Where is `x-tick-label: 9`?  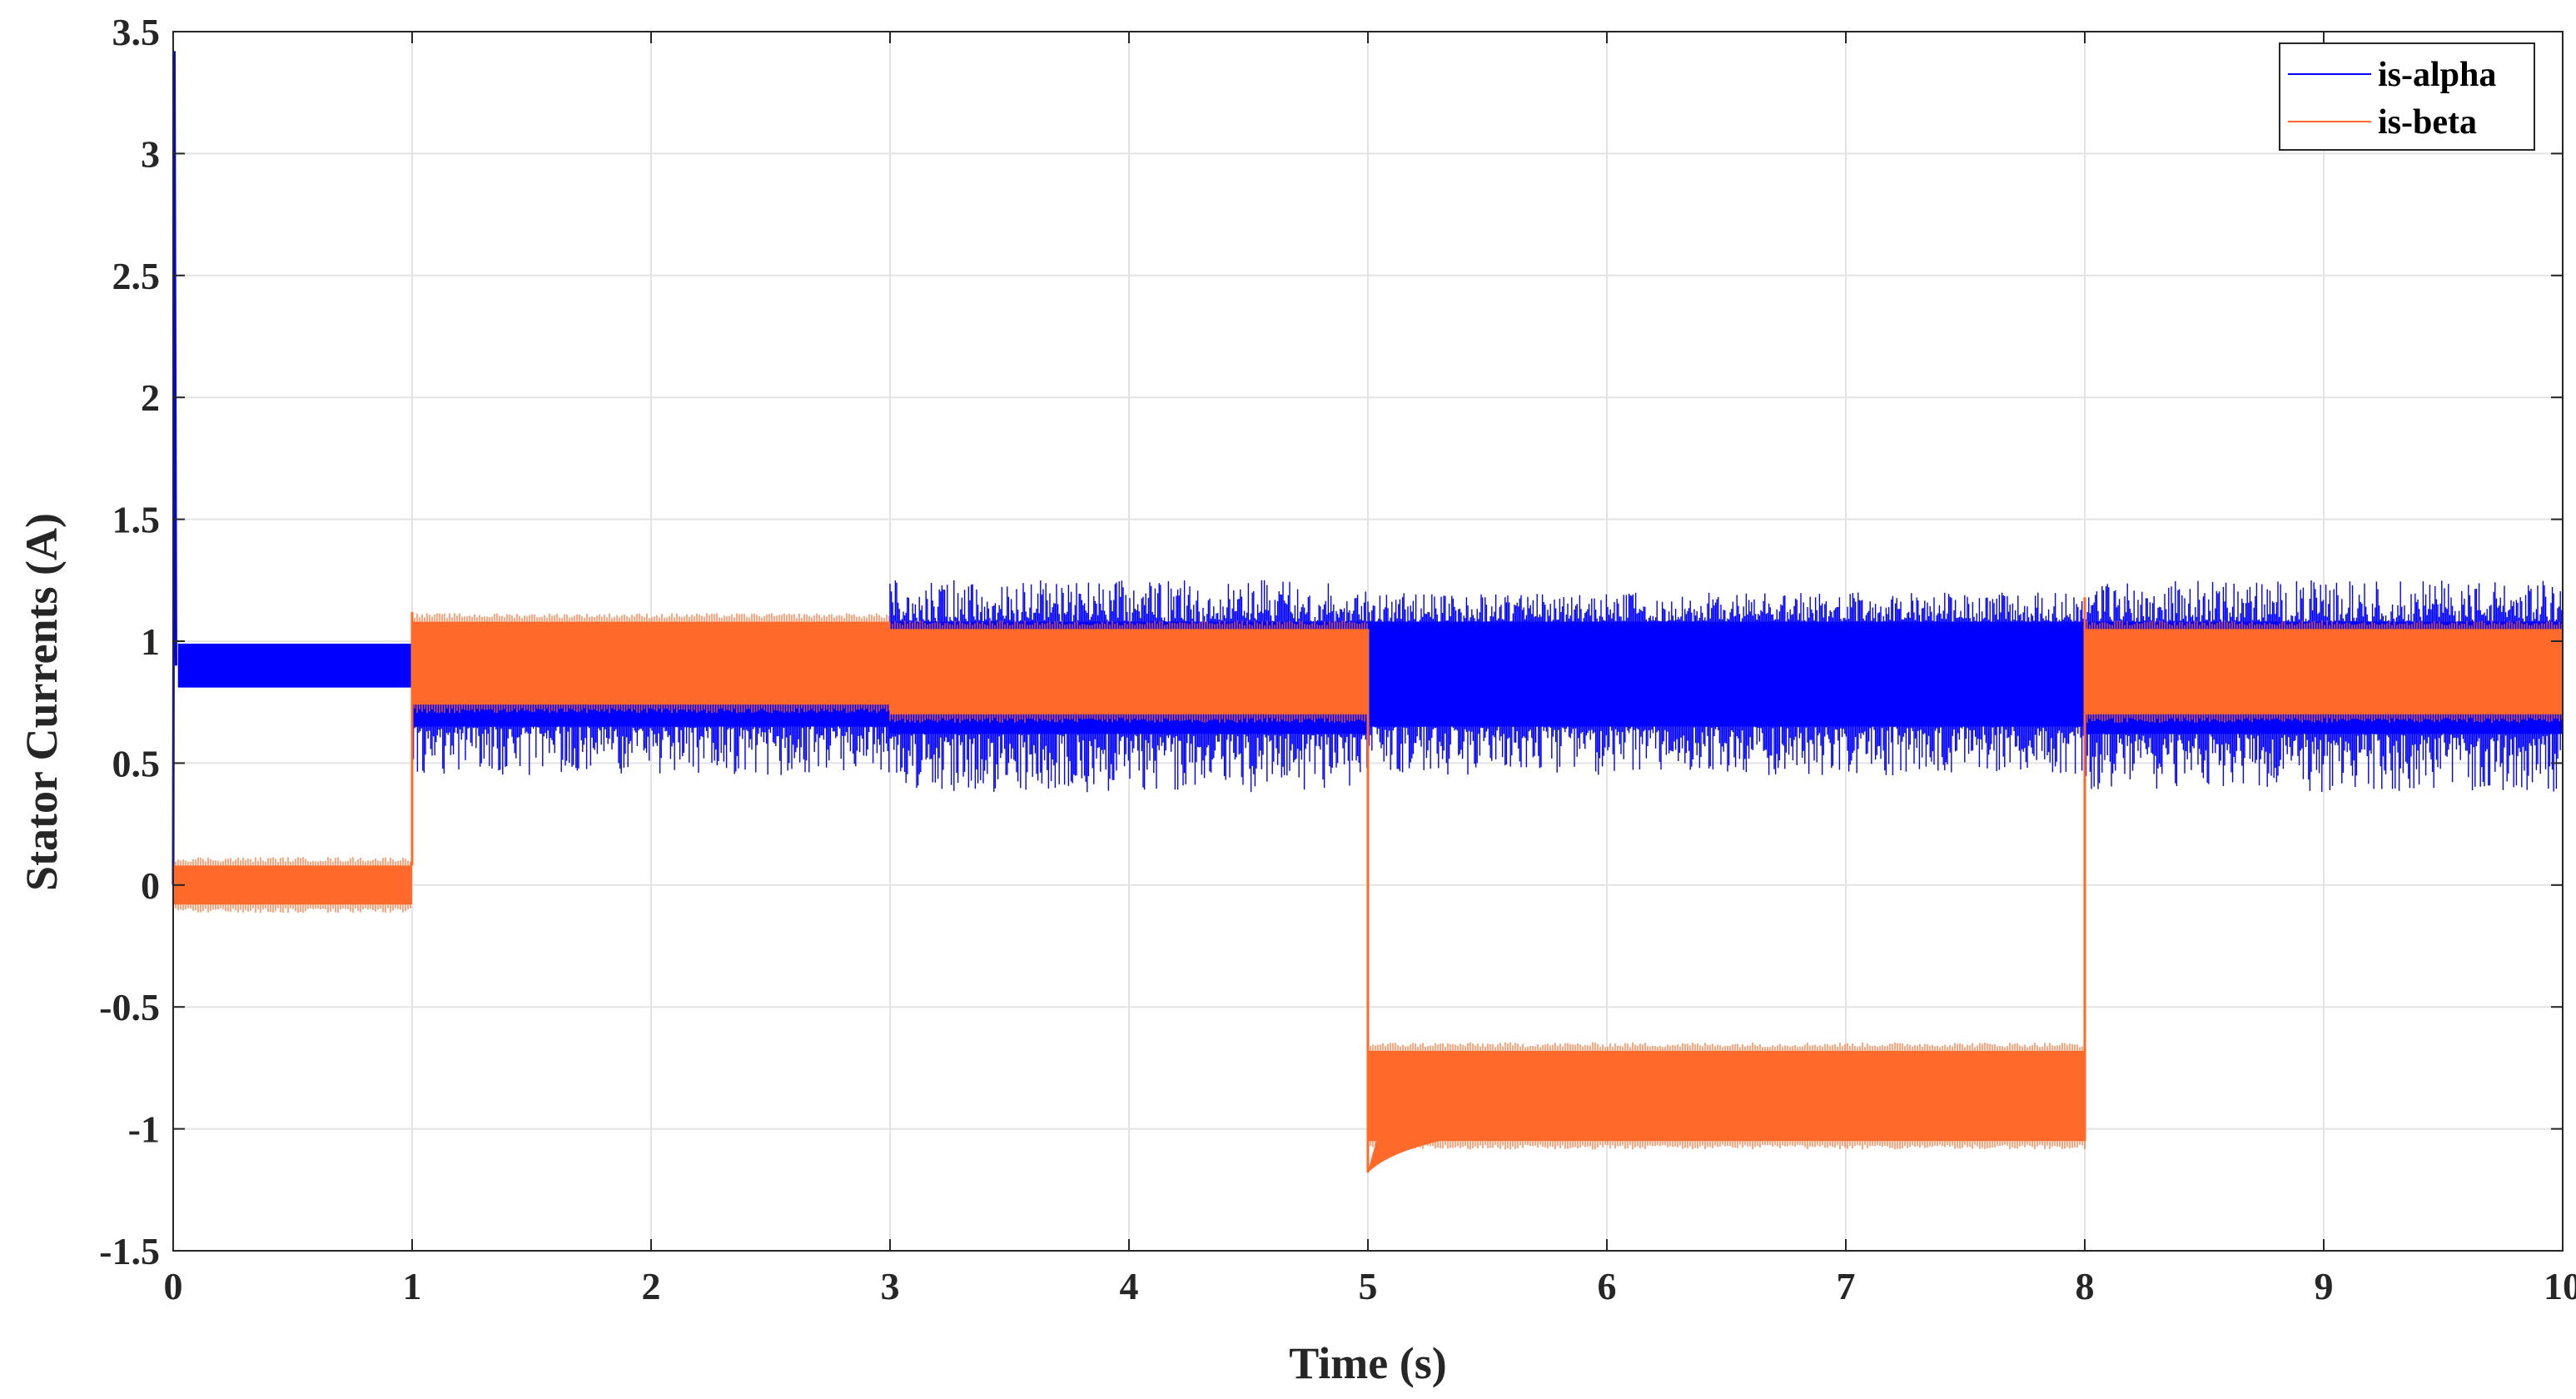 x-tick-label: 9 is located at coordinates (2324, 1286).